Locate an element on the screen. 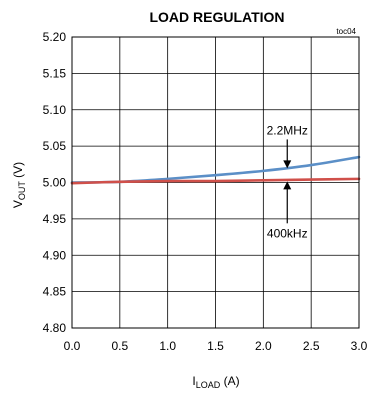  annotation-arrowhead-400khz is located at coordinates (287, 185).